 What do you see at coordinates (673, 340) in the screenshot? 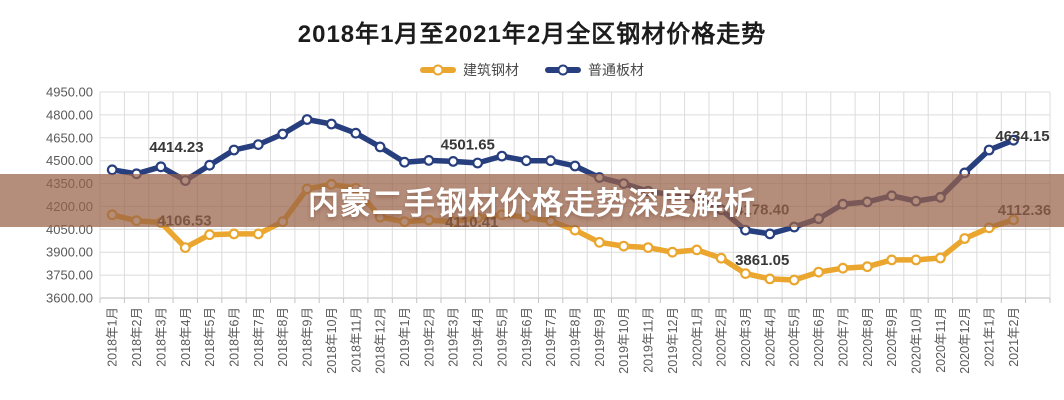
I see `x-axis-label: 2019年12月` at bounding box center [673, 340].